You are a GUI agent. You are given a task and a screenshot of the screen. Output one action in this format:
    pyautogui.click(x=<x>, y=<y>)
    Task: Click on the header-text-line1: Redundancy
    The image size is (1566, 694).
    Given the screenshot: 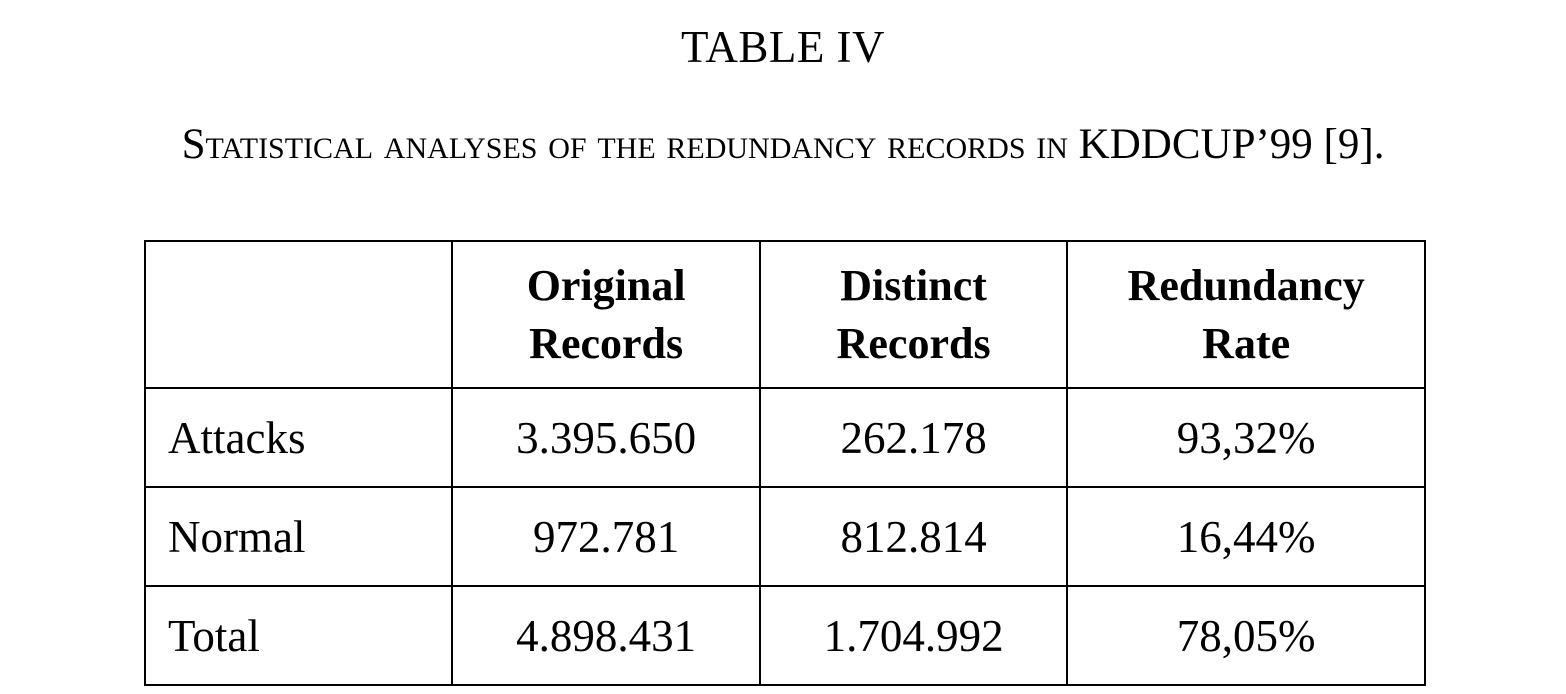 What is the action you would take?
    pyautogui.click(x=1246, y=285)
    